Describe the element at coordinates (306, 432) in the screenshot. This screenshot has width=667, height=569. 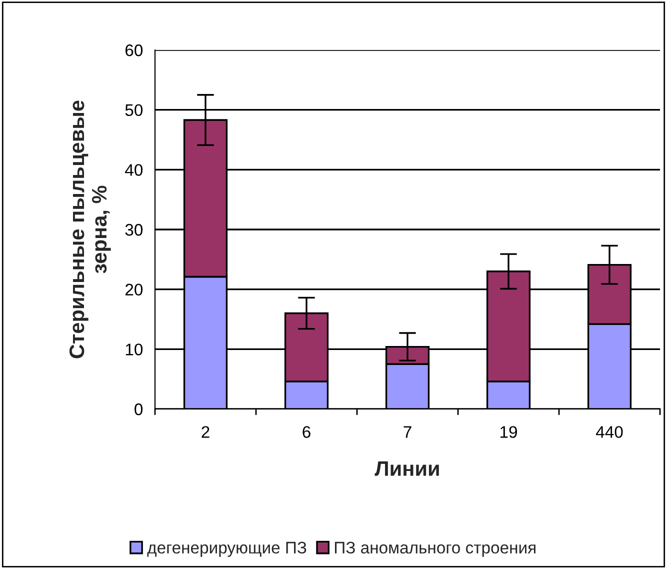
I see `x-tick-label: 6` at that location.